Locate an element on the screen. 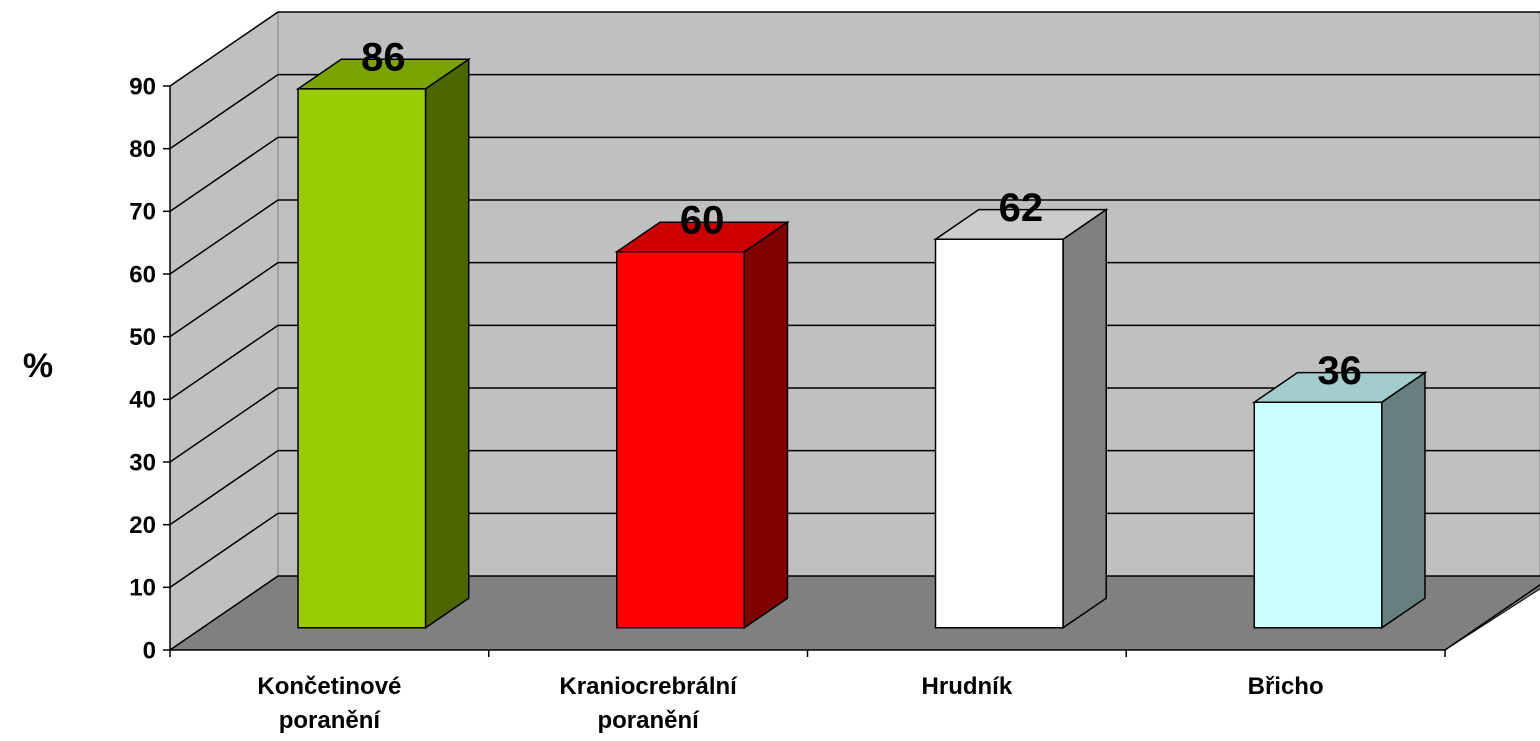 This screenshot has height=741, width=1540. data-label: 36 is located at coordinates (1339, 371).